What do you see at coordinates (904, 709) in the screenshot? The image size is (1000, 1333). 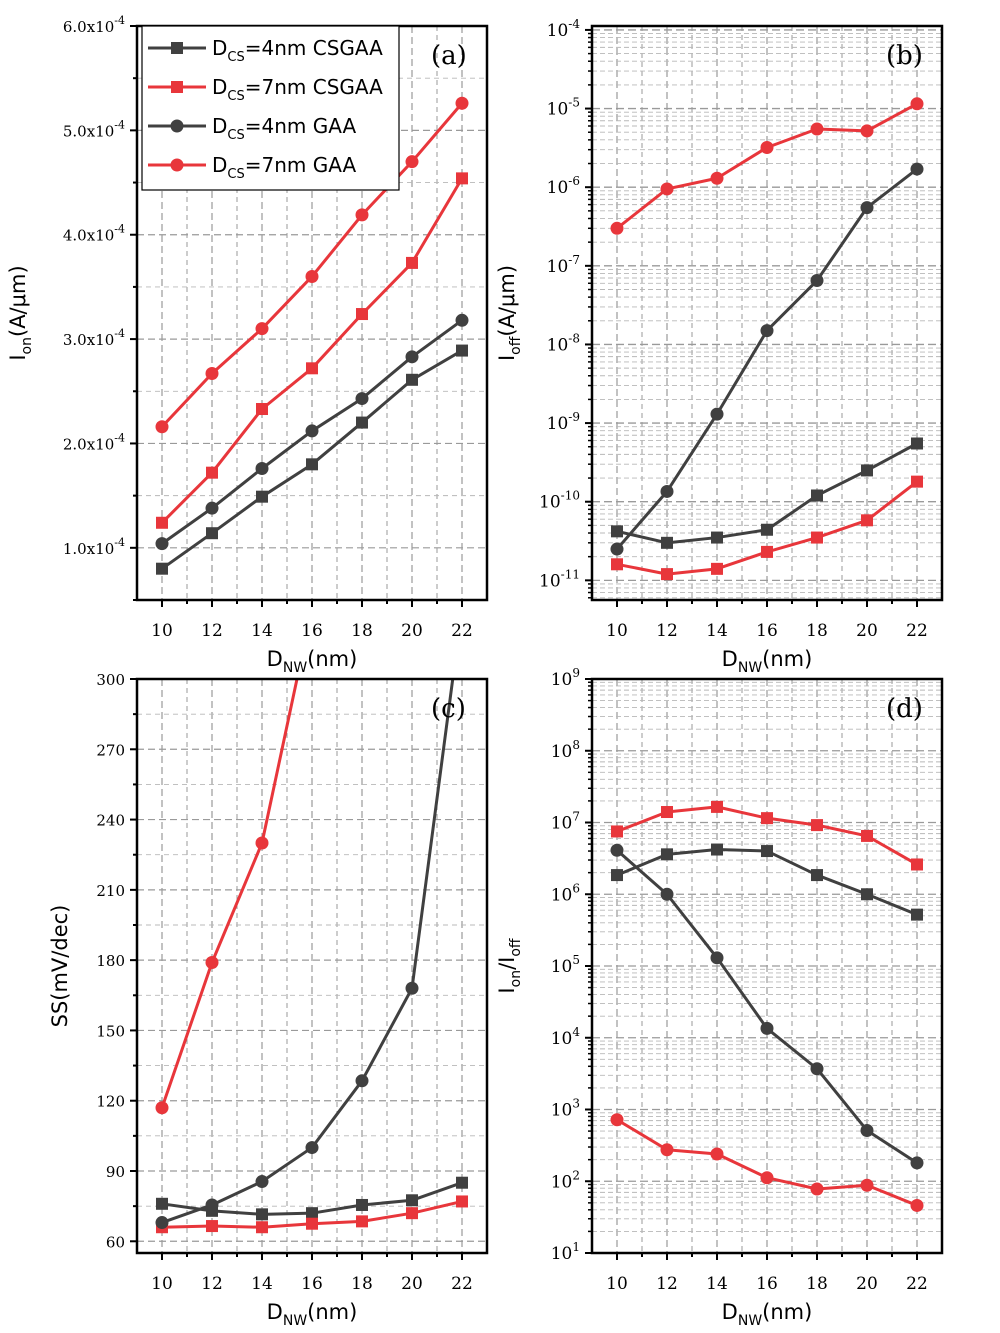 I see `panel-label-d: (d)` at bounding box center [904, 709].